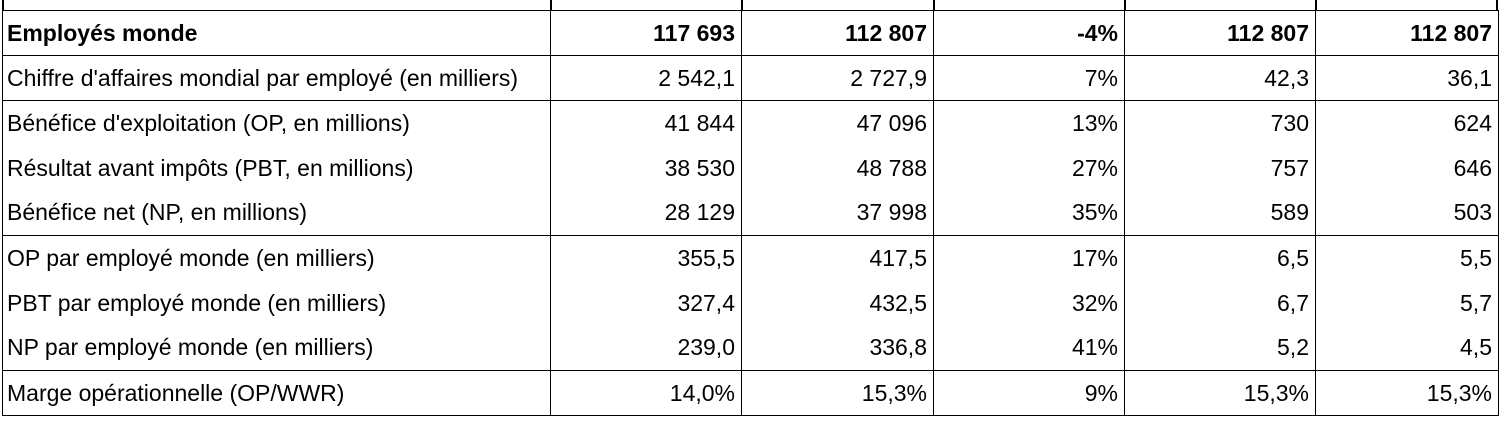  What do you see at coordinates (646, 258) in the screenshot?
I see `value-cell: 355,5` at bounding box center [646, 258].